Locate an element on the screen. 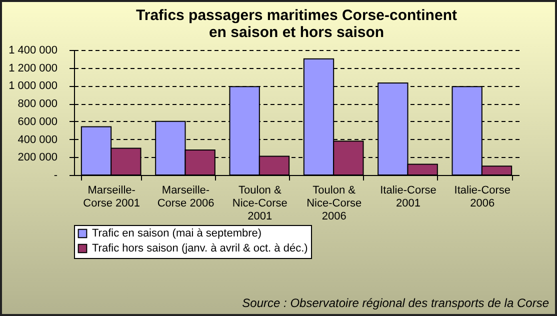 The height and width of the screenshot is (316, 557). x-tick-label: Toulon & Nice-Corse 2001 is located at coordinates (260, 203).